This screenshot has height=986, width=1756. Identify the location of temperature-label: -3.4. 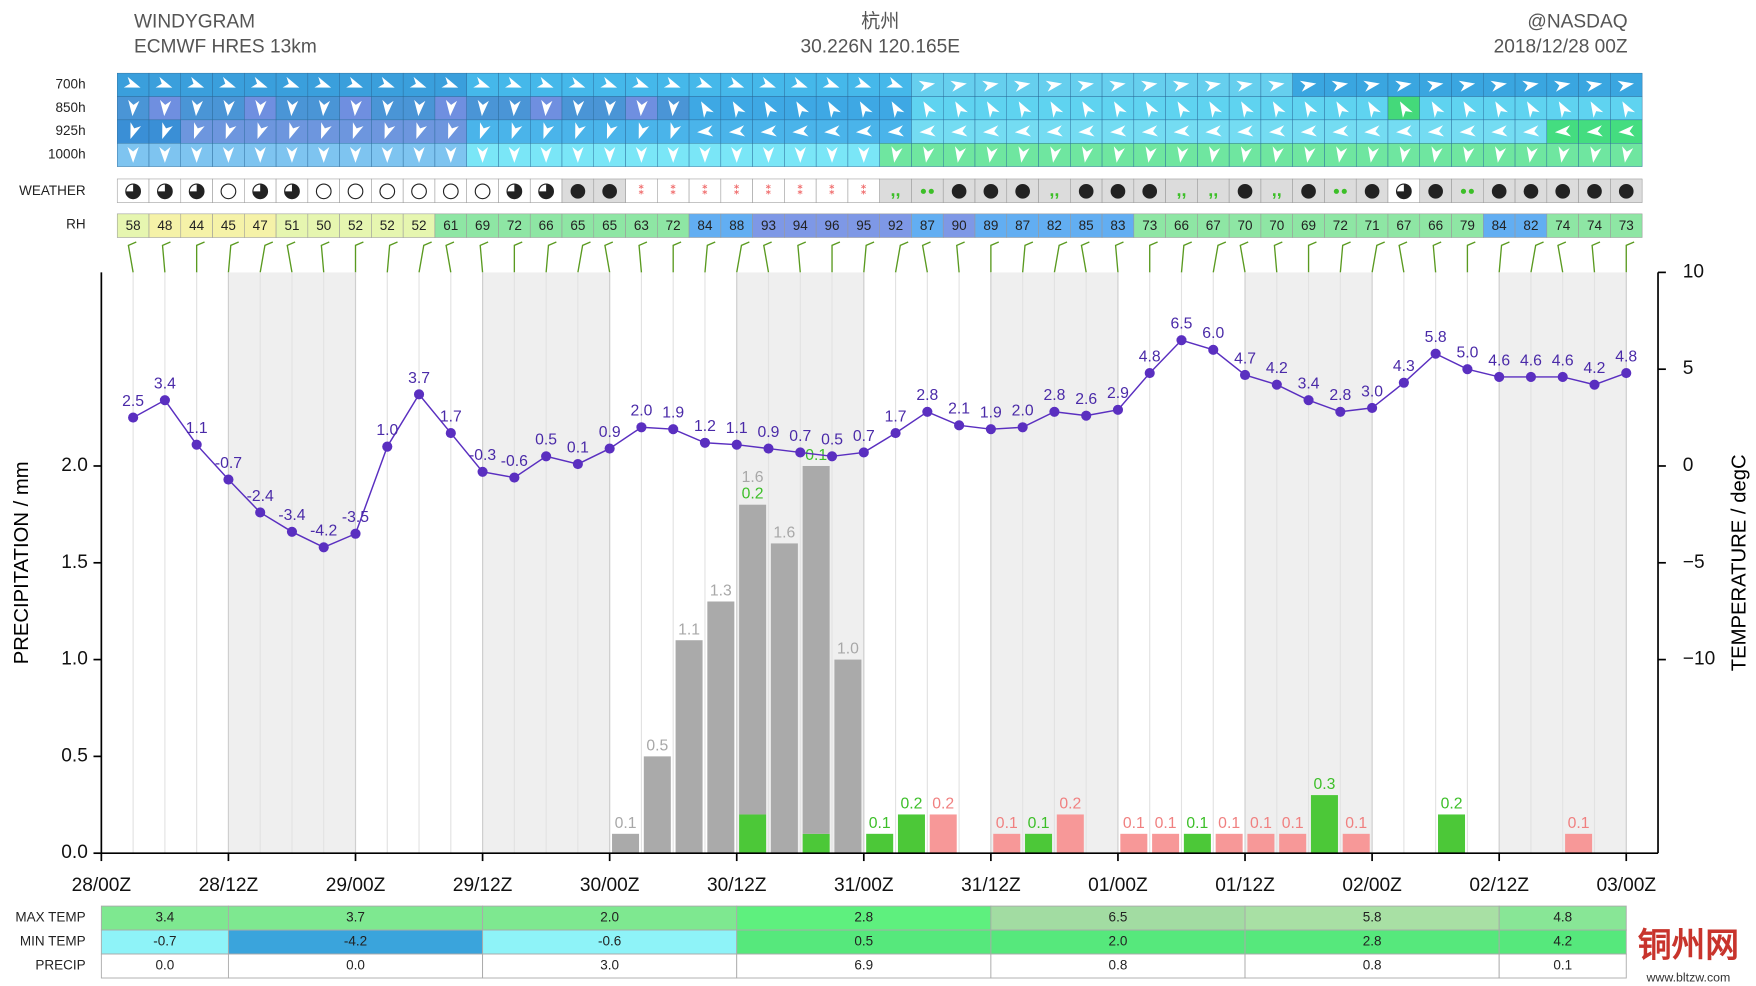
(291, 515).